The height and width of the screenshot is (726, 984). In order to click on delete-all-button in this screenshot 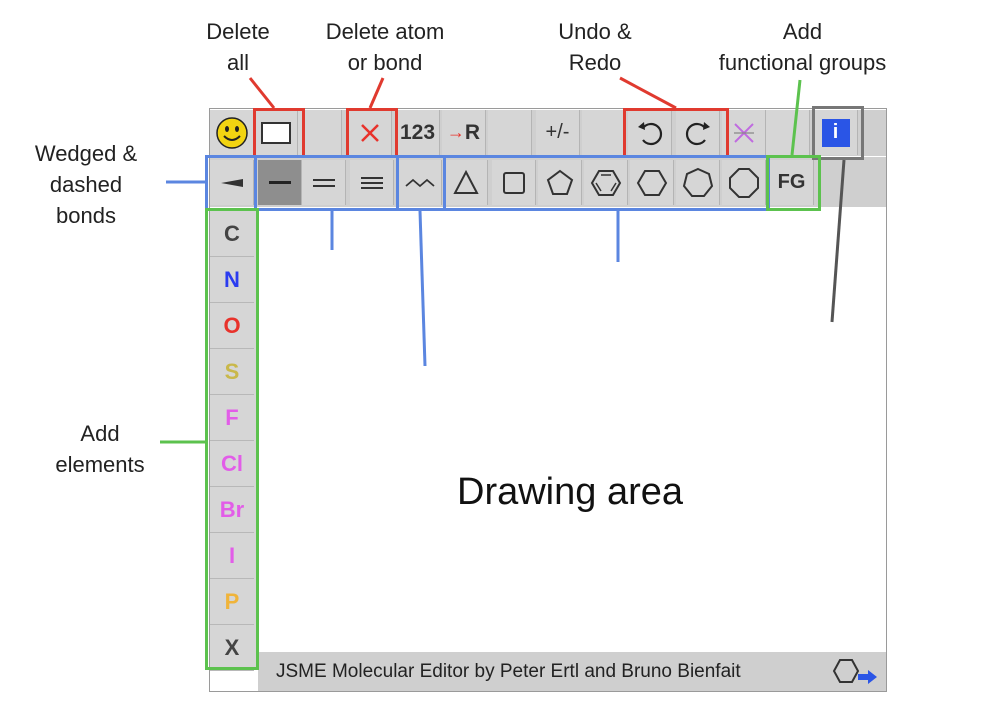, I will do `click(276, 132)`.